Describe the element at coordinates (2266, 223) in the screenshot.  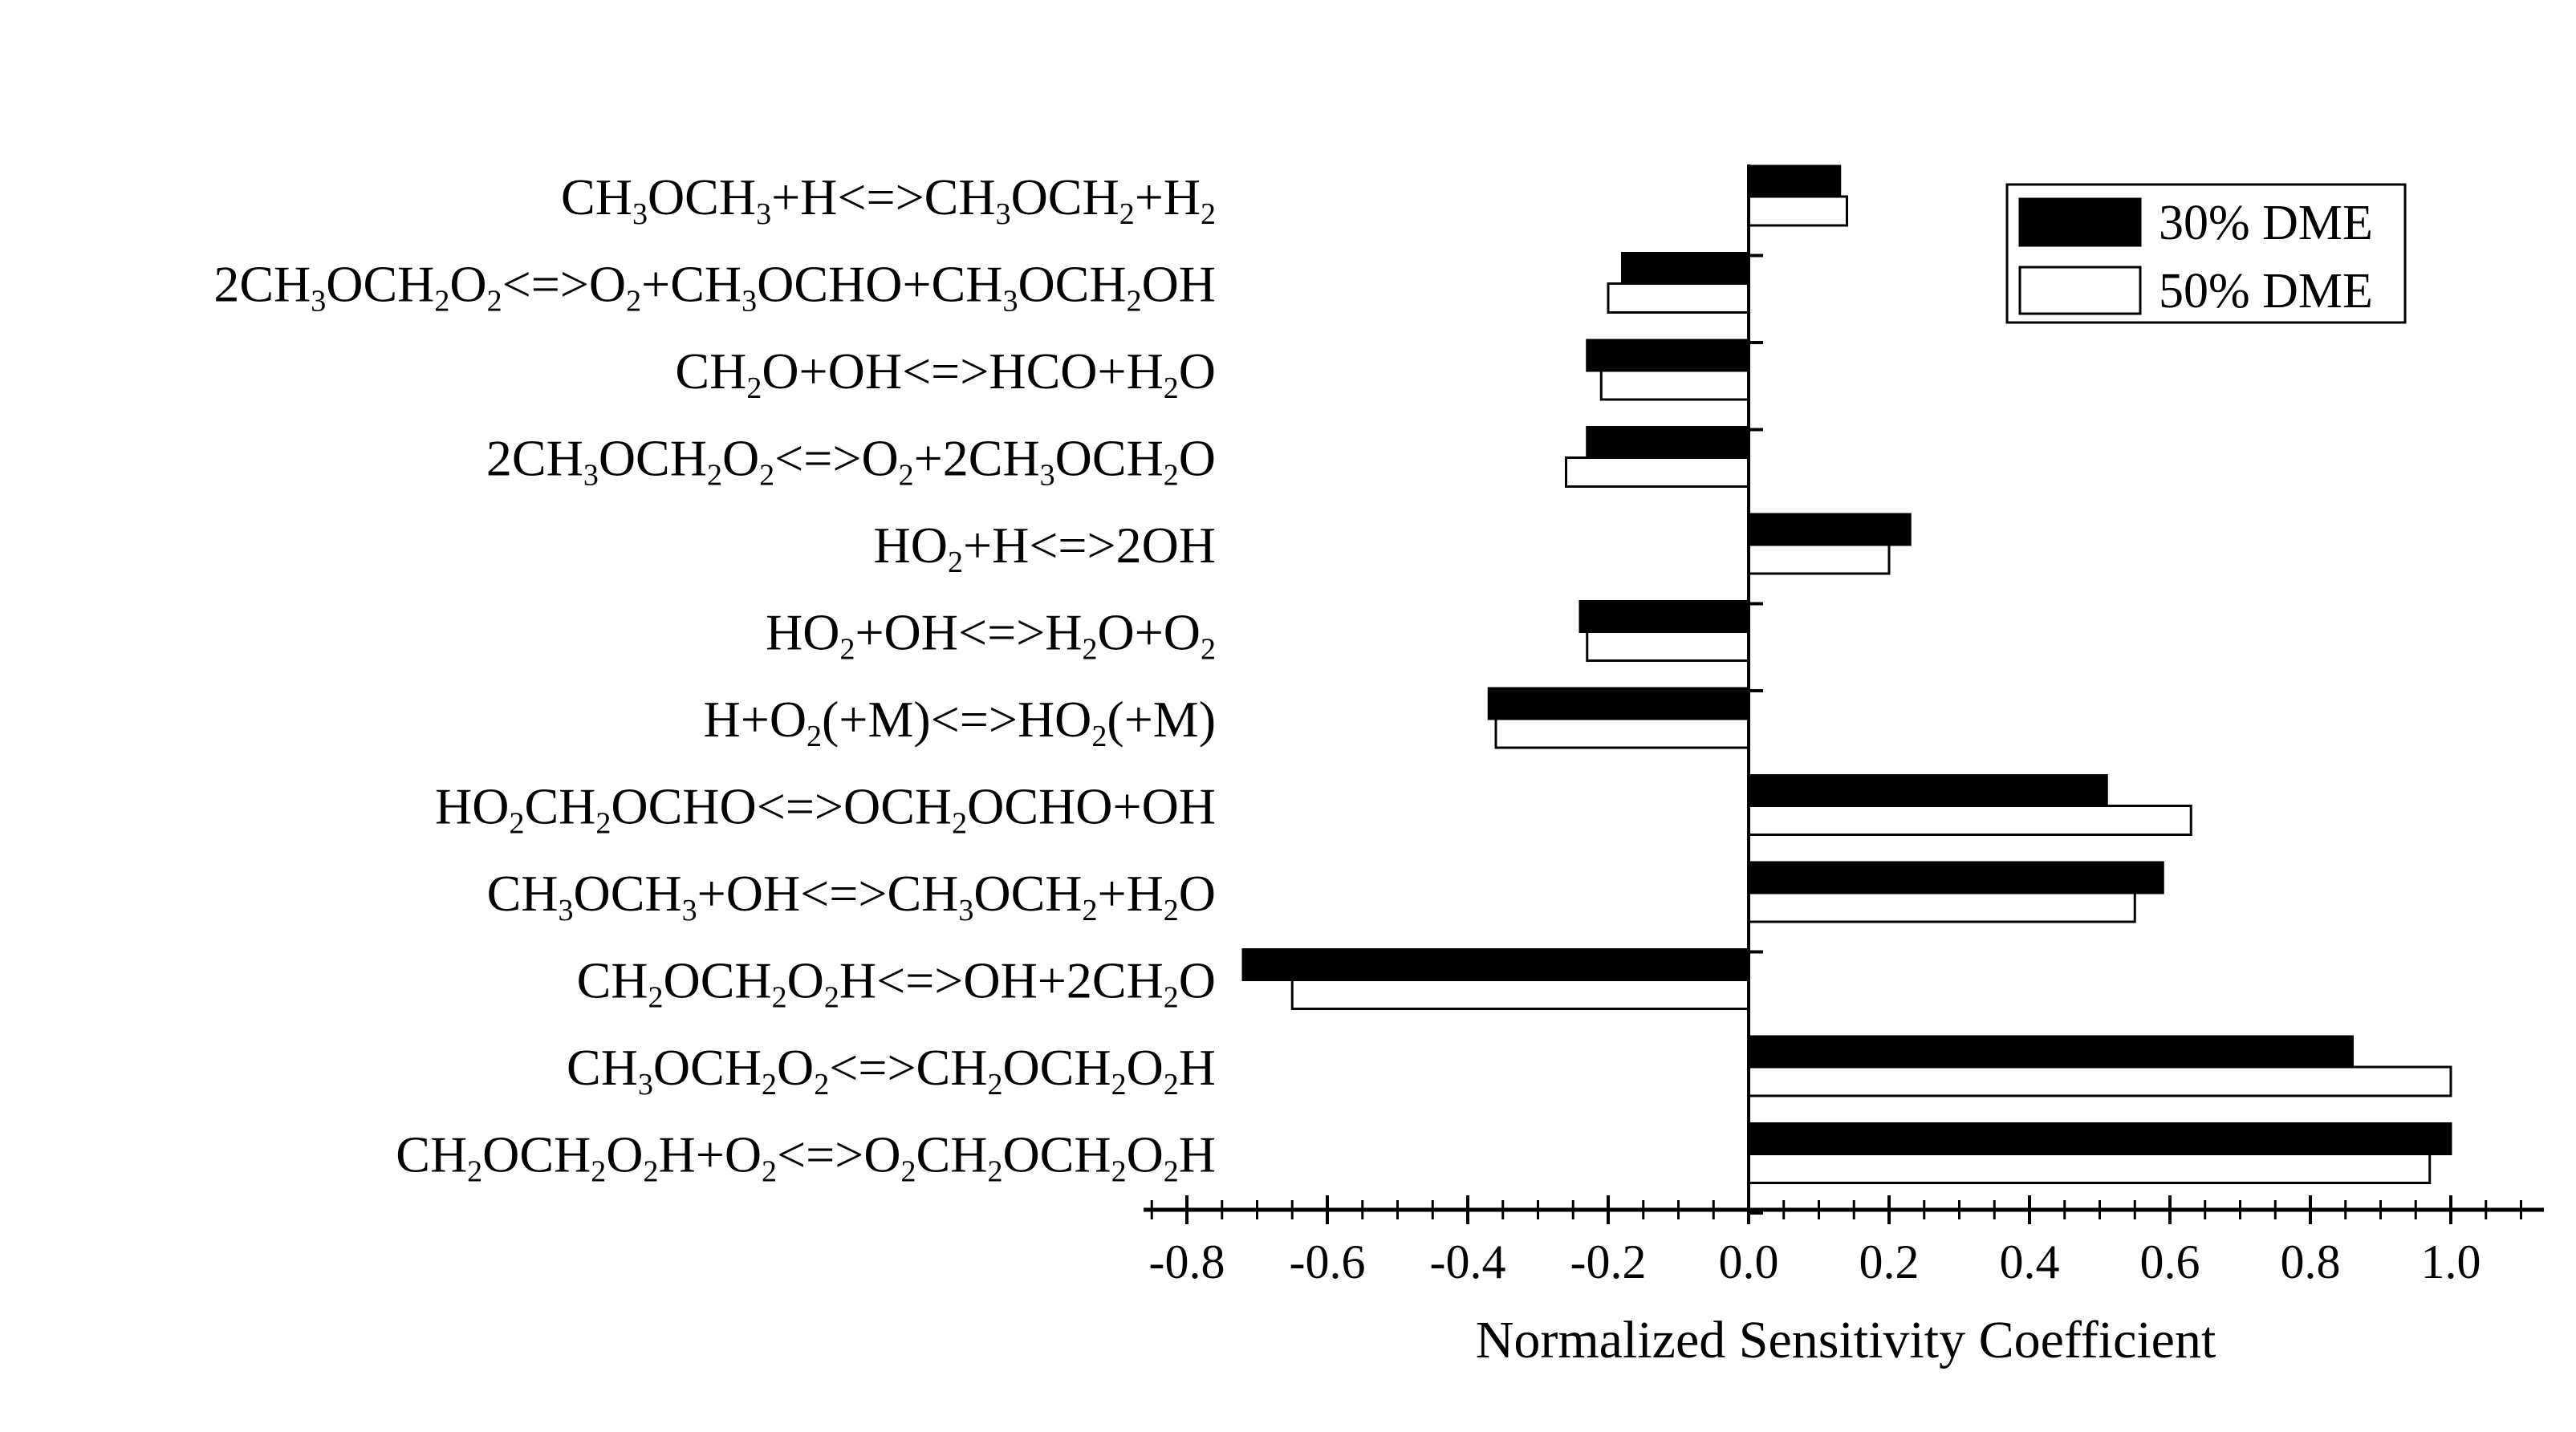
I see `legend-label-30-dme: 30% DME` at that location.